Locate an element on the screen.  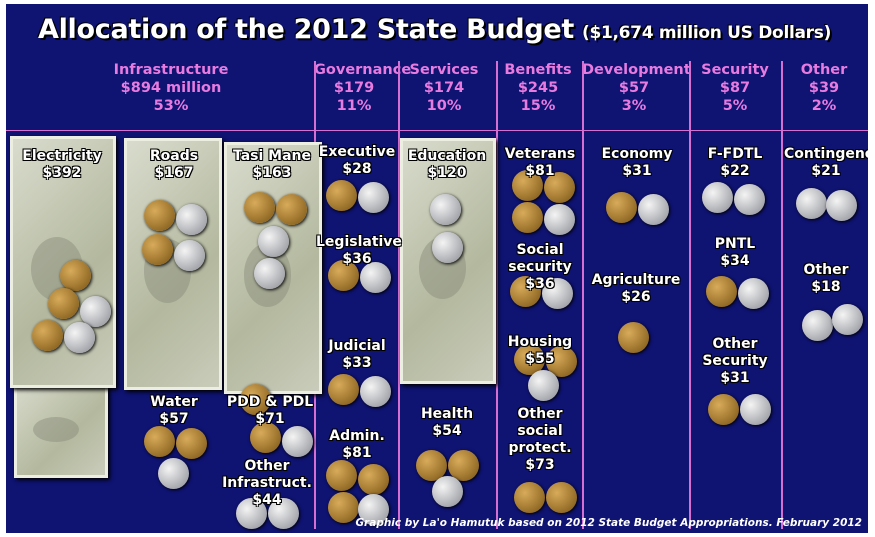
category-percent: 2% is located at coordinates (824, 106).